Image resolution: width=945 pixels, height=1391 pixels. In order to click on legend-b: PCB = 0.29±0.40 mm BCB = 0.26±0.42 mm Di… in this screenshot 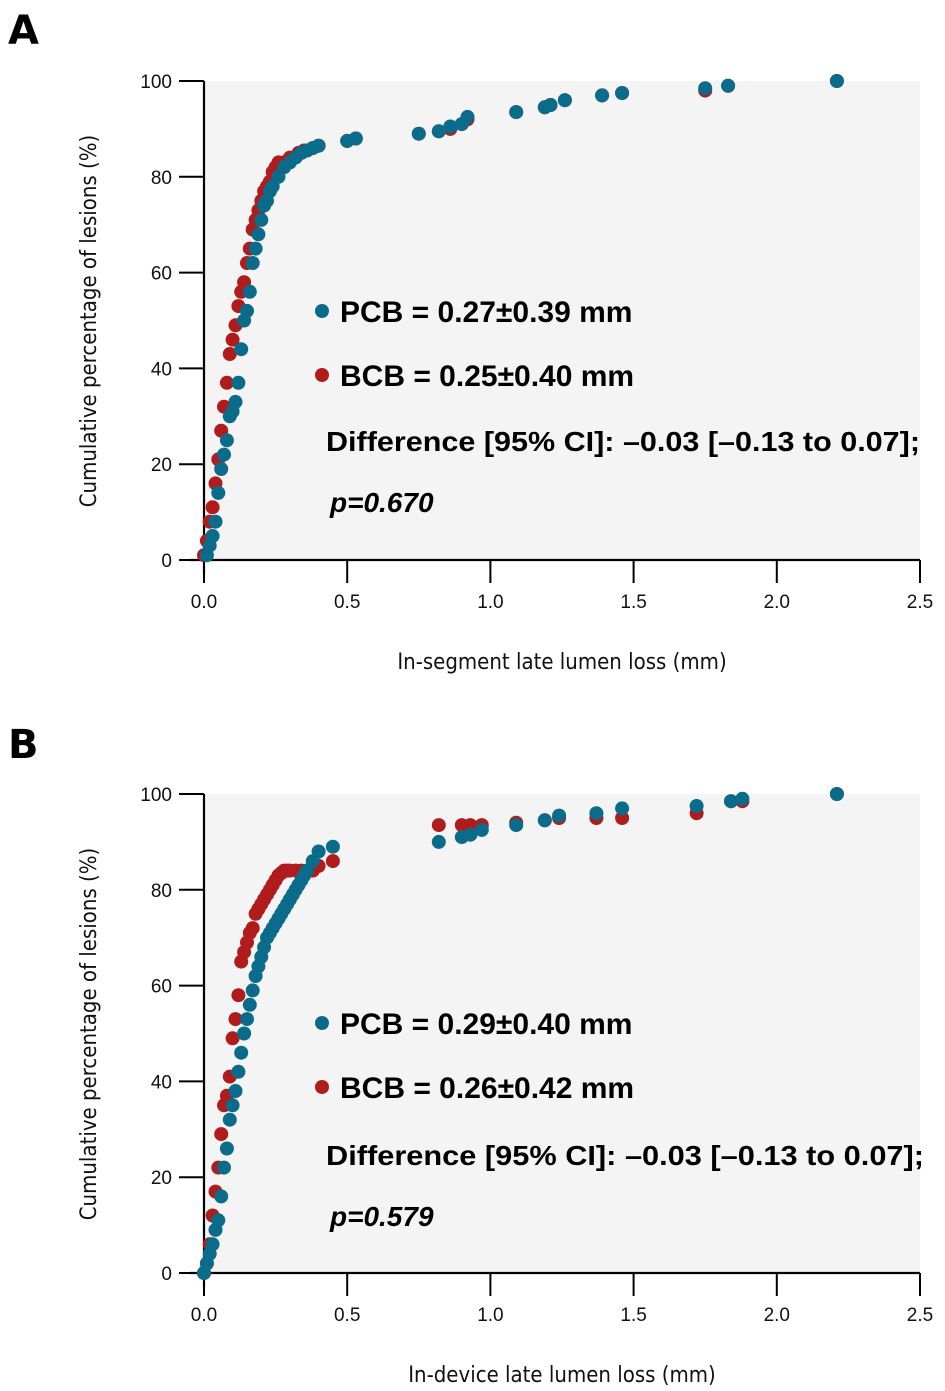, I will do `click(619, 1120)`.